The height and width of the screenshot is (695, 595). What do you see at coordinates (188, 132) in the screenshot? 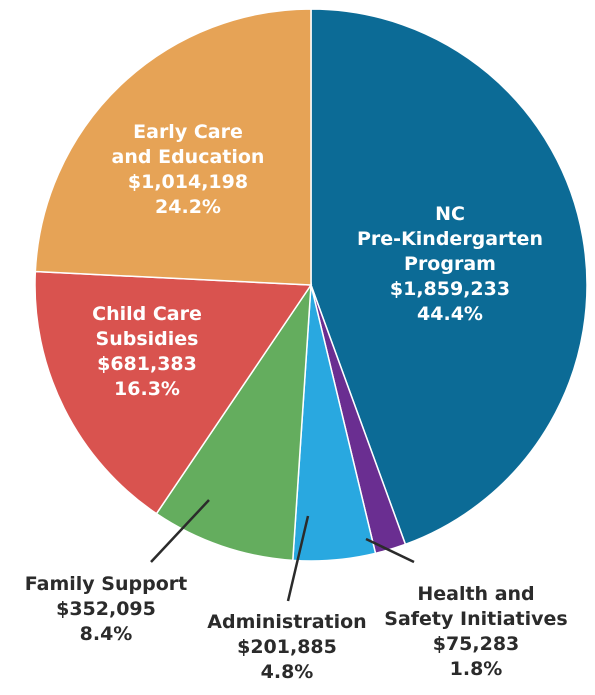
I see `slice-label-text: Early Care` at bounding box center [188, 132].